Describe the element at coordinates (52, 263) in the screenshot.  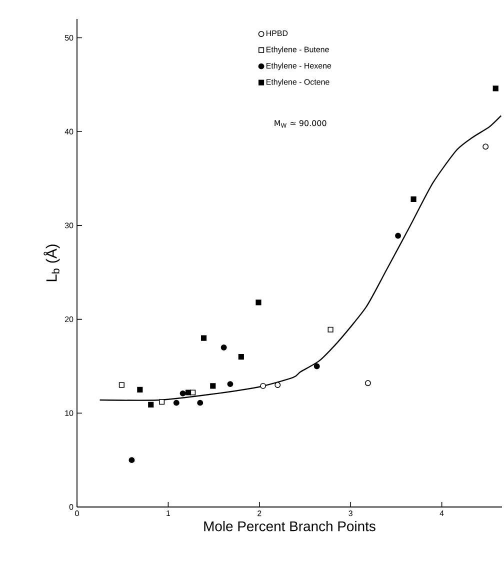
I see `y-axis-title: L$_{b}$ (Å)` at that location.